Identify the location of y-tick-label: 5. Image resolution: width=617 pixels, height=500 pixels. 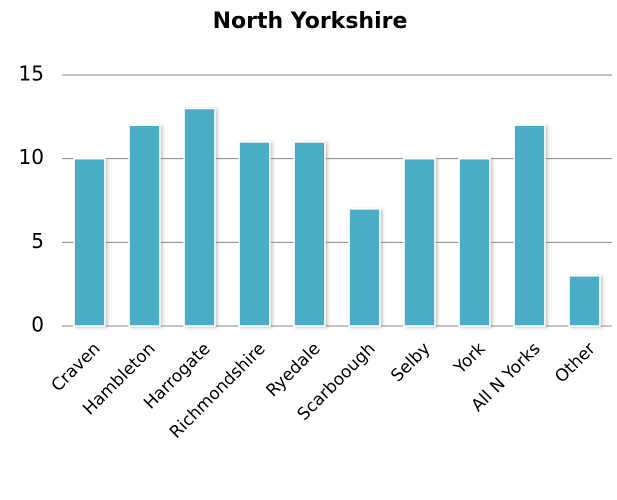
(37, 241).